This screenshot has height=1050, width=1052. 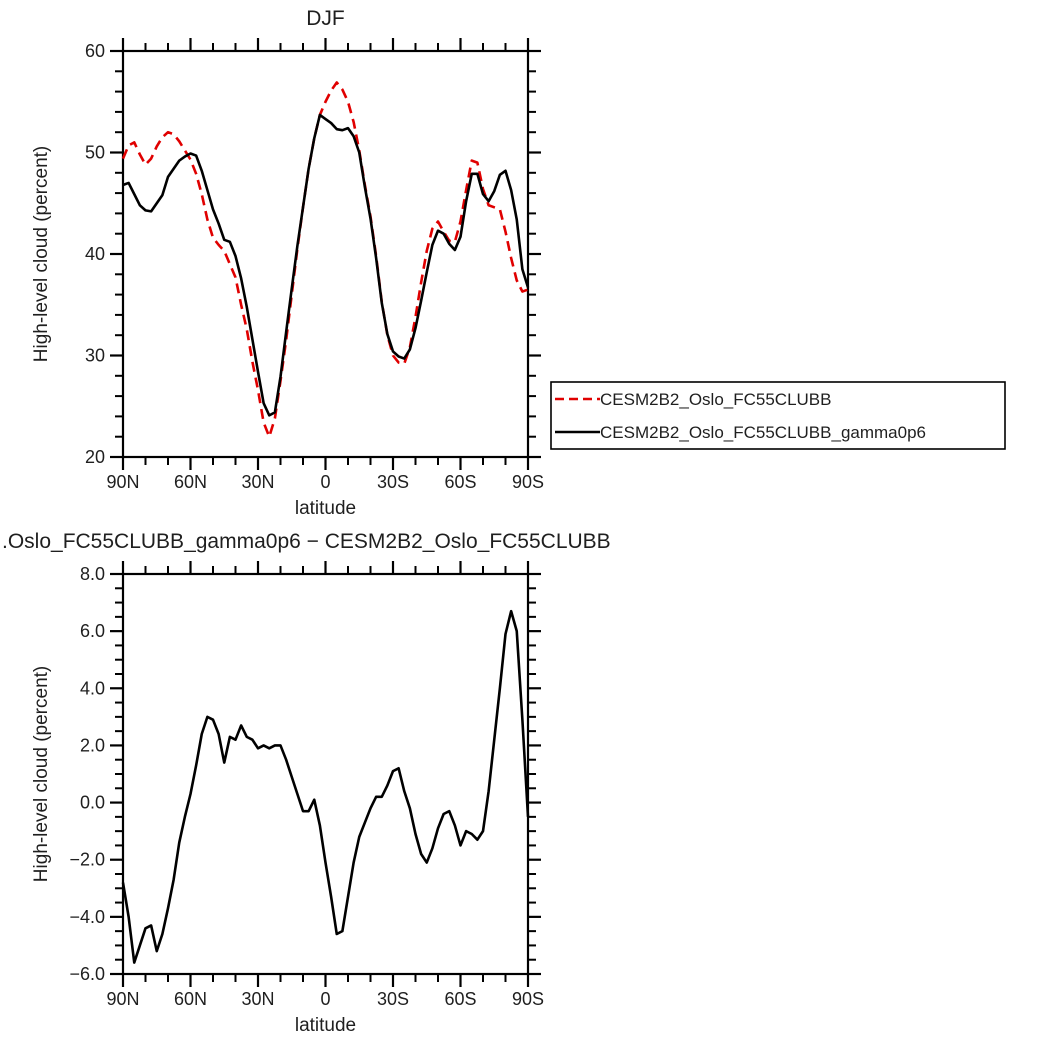 What do you see at coordinates (95, 356) in the screenshot?
I see `y-tick-label: 30` at bounding box center [95, 356].